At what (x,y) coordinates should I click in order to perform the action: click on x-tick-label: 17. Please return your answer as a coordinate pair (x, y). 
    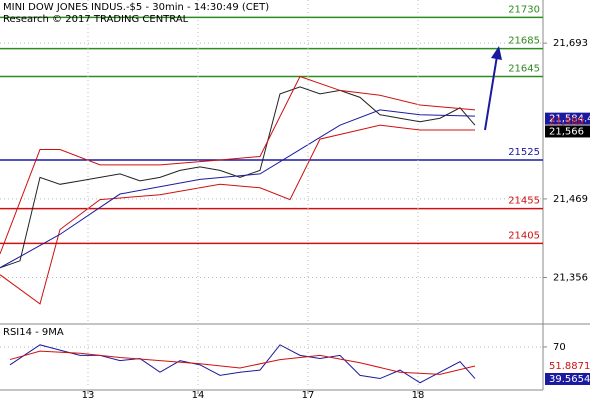
    Looking at the image, I should click on (308, 395).